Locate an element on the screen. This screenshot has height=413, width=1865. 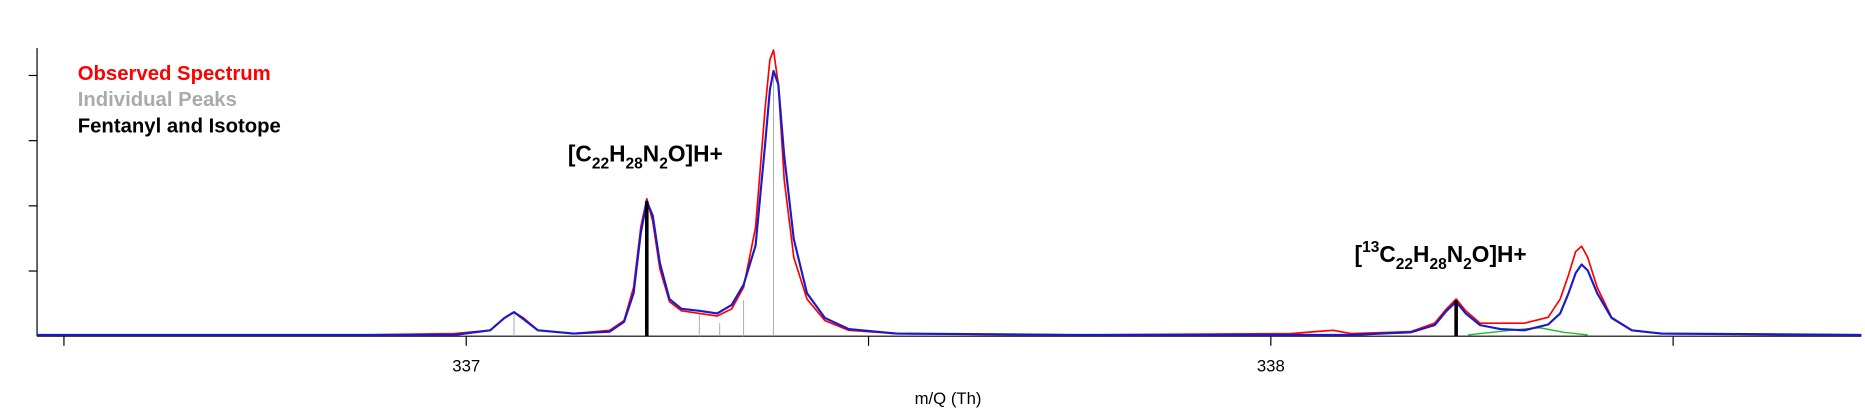
annotation-part: C is located at coordinates (1387, 254).